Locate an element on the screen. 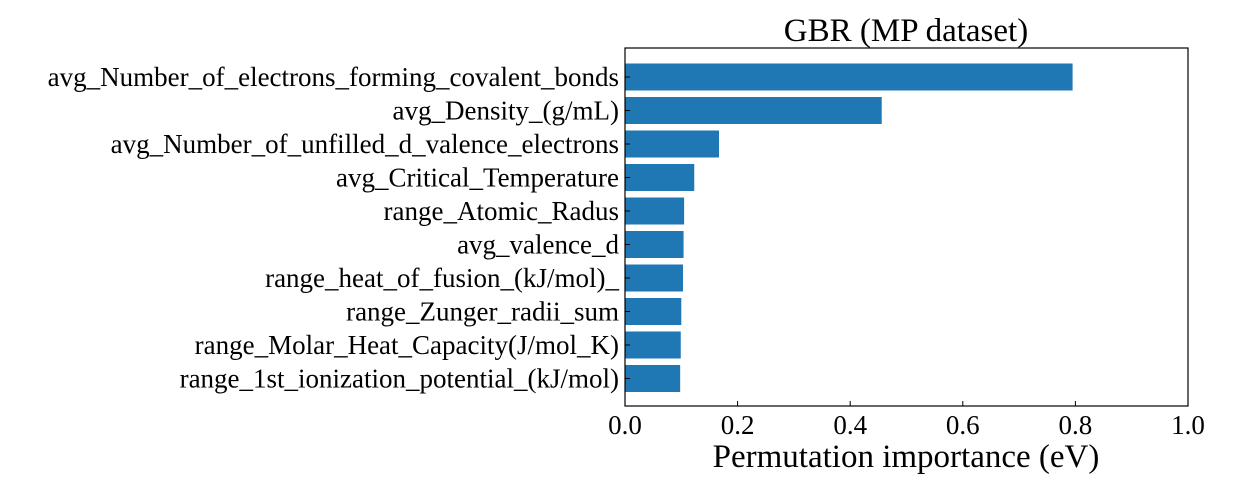 Image resolution: width=1250 pixels, height=480 pixels. x-tick-label: 0.4 is located at coordinates (850, 425).